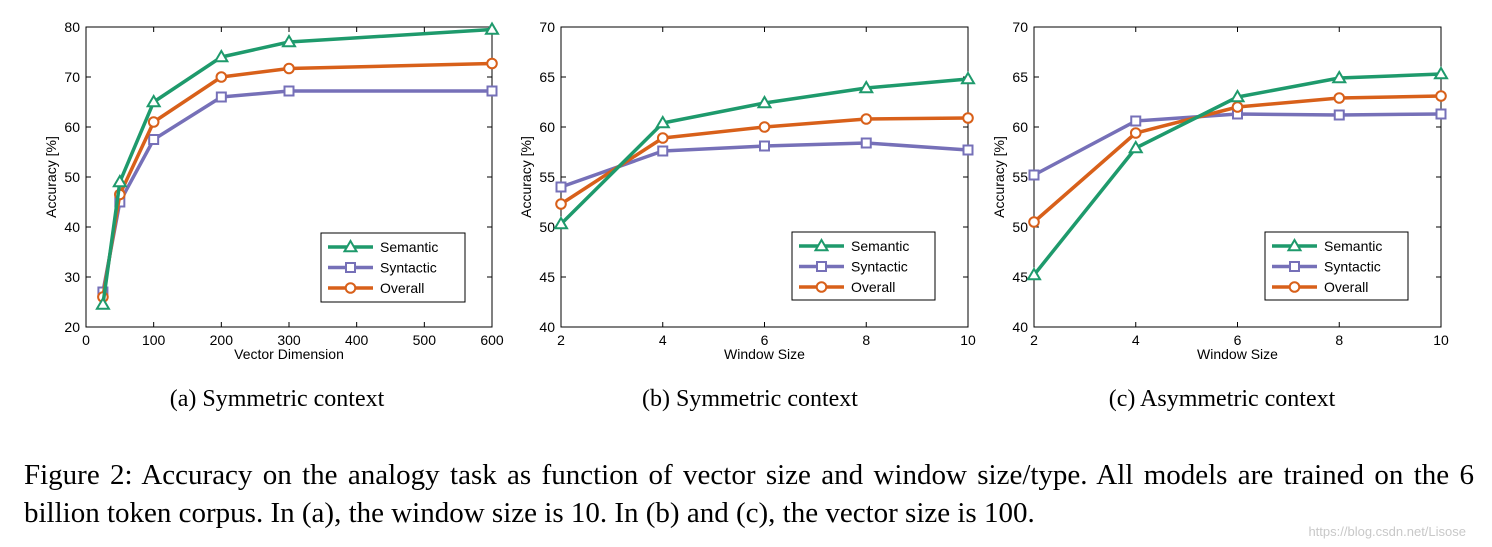 The height and width of the screenshot is (547, 1492). I want to click on y-tick-label: 80, so click(72, 27).